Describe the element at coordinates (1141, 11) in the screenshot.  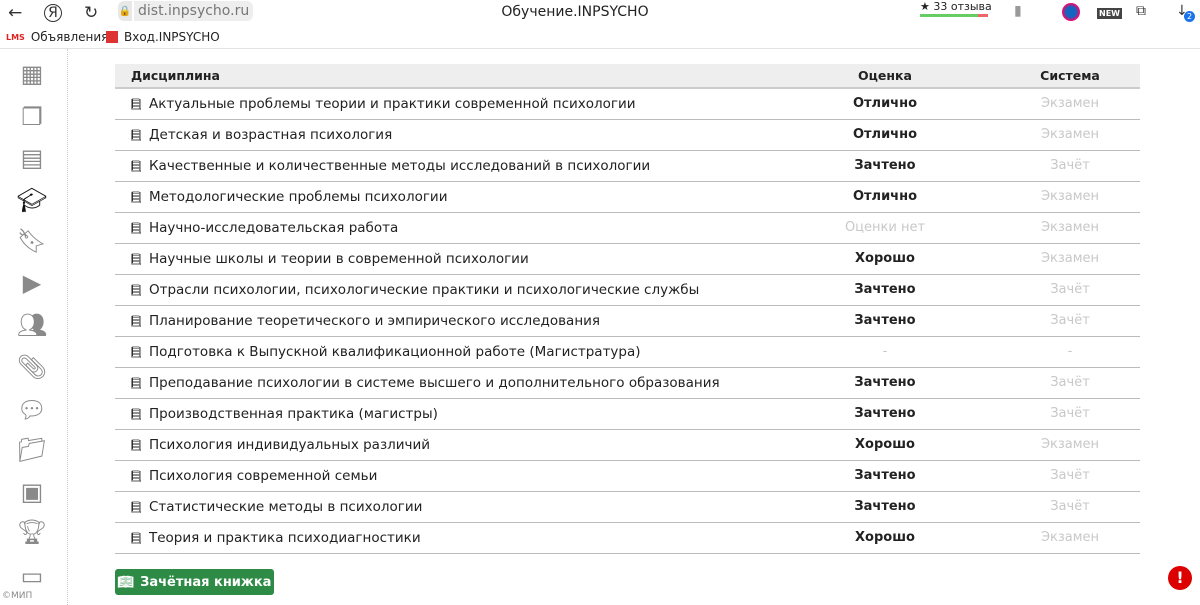
I see `collections-icon: ⧉` at that location.